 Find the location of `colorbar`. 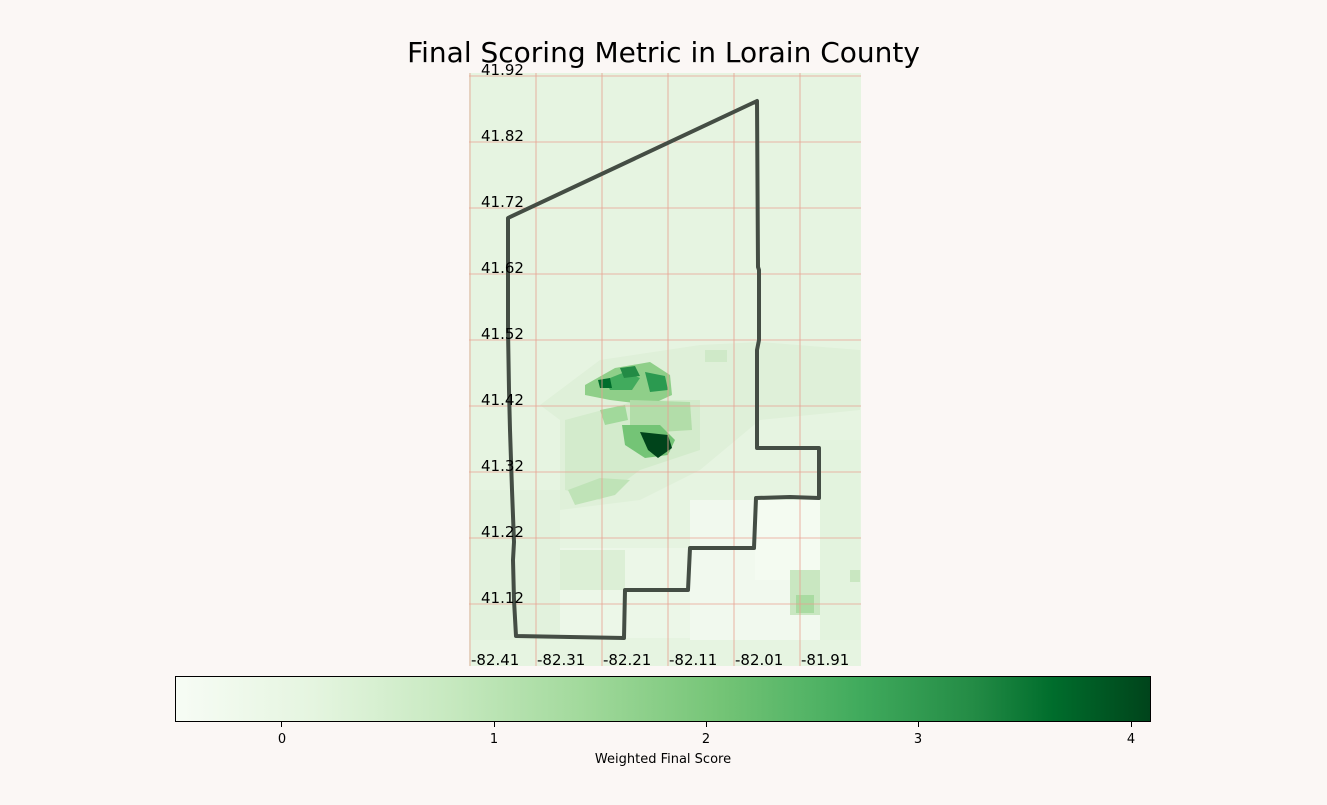

colorbar is located at coordinates (663, 699).